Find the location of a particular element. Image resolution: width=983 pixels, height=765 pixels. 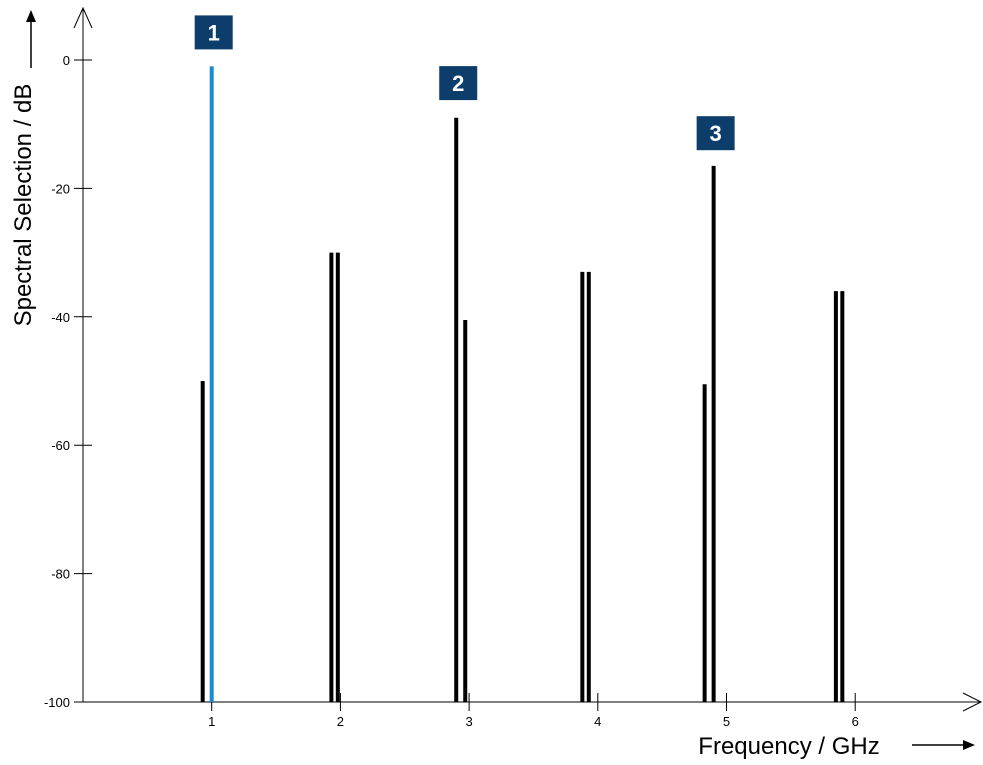

x-tick-label: 3 is located at coordinates (468, 721).